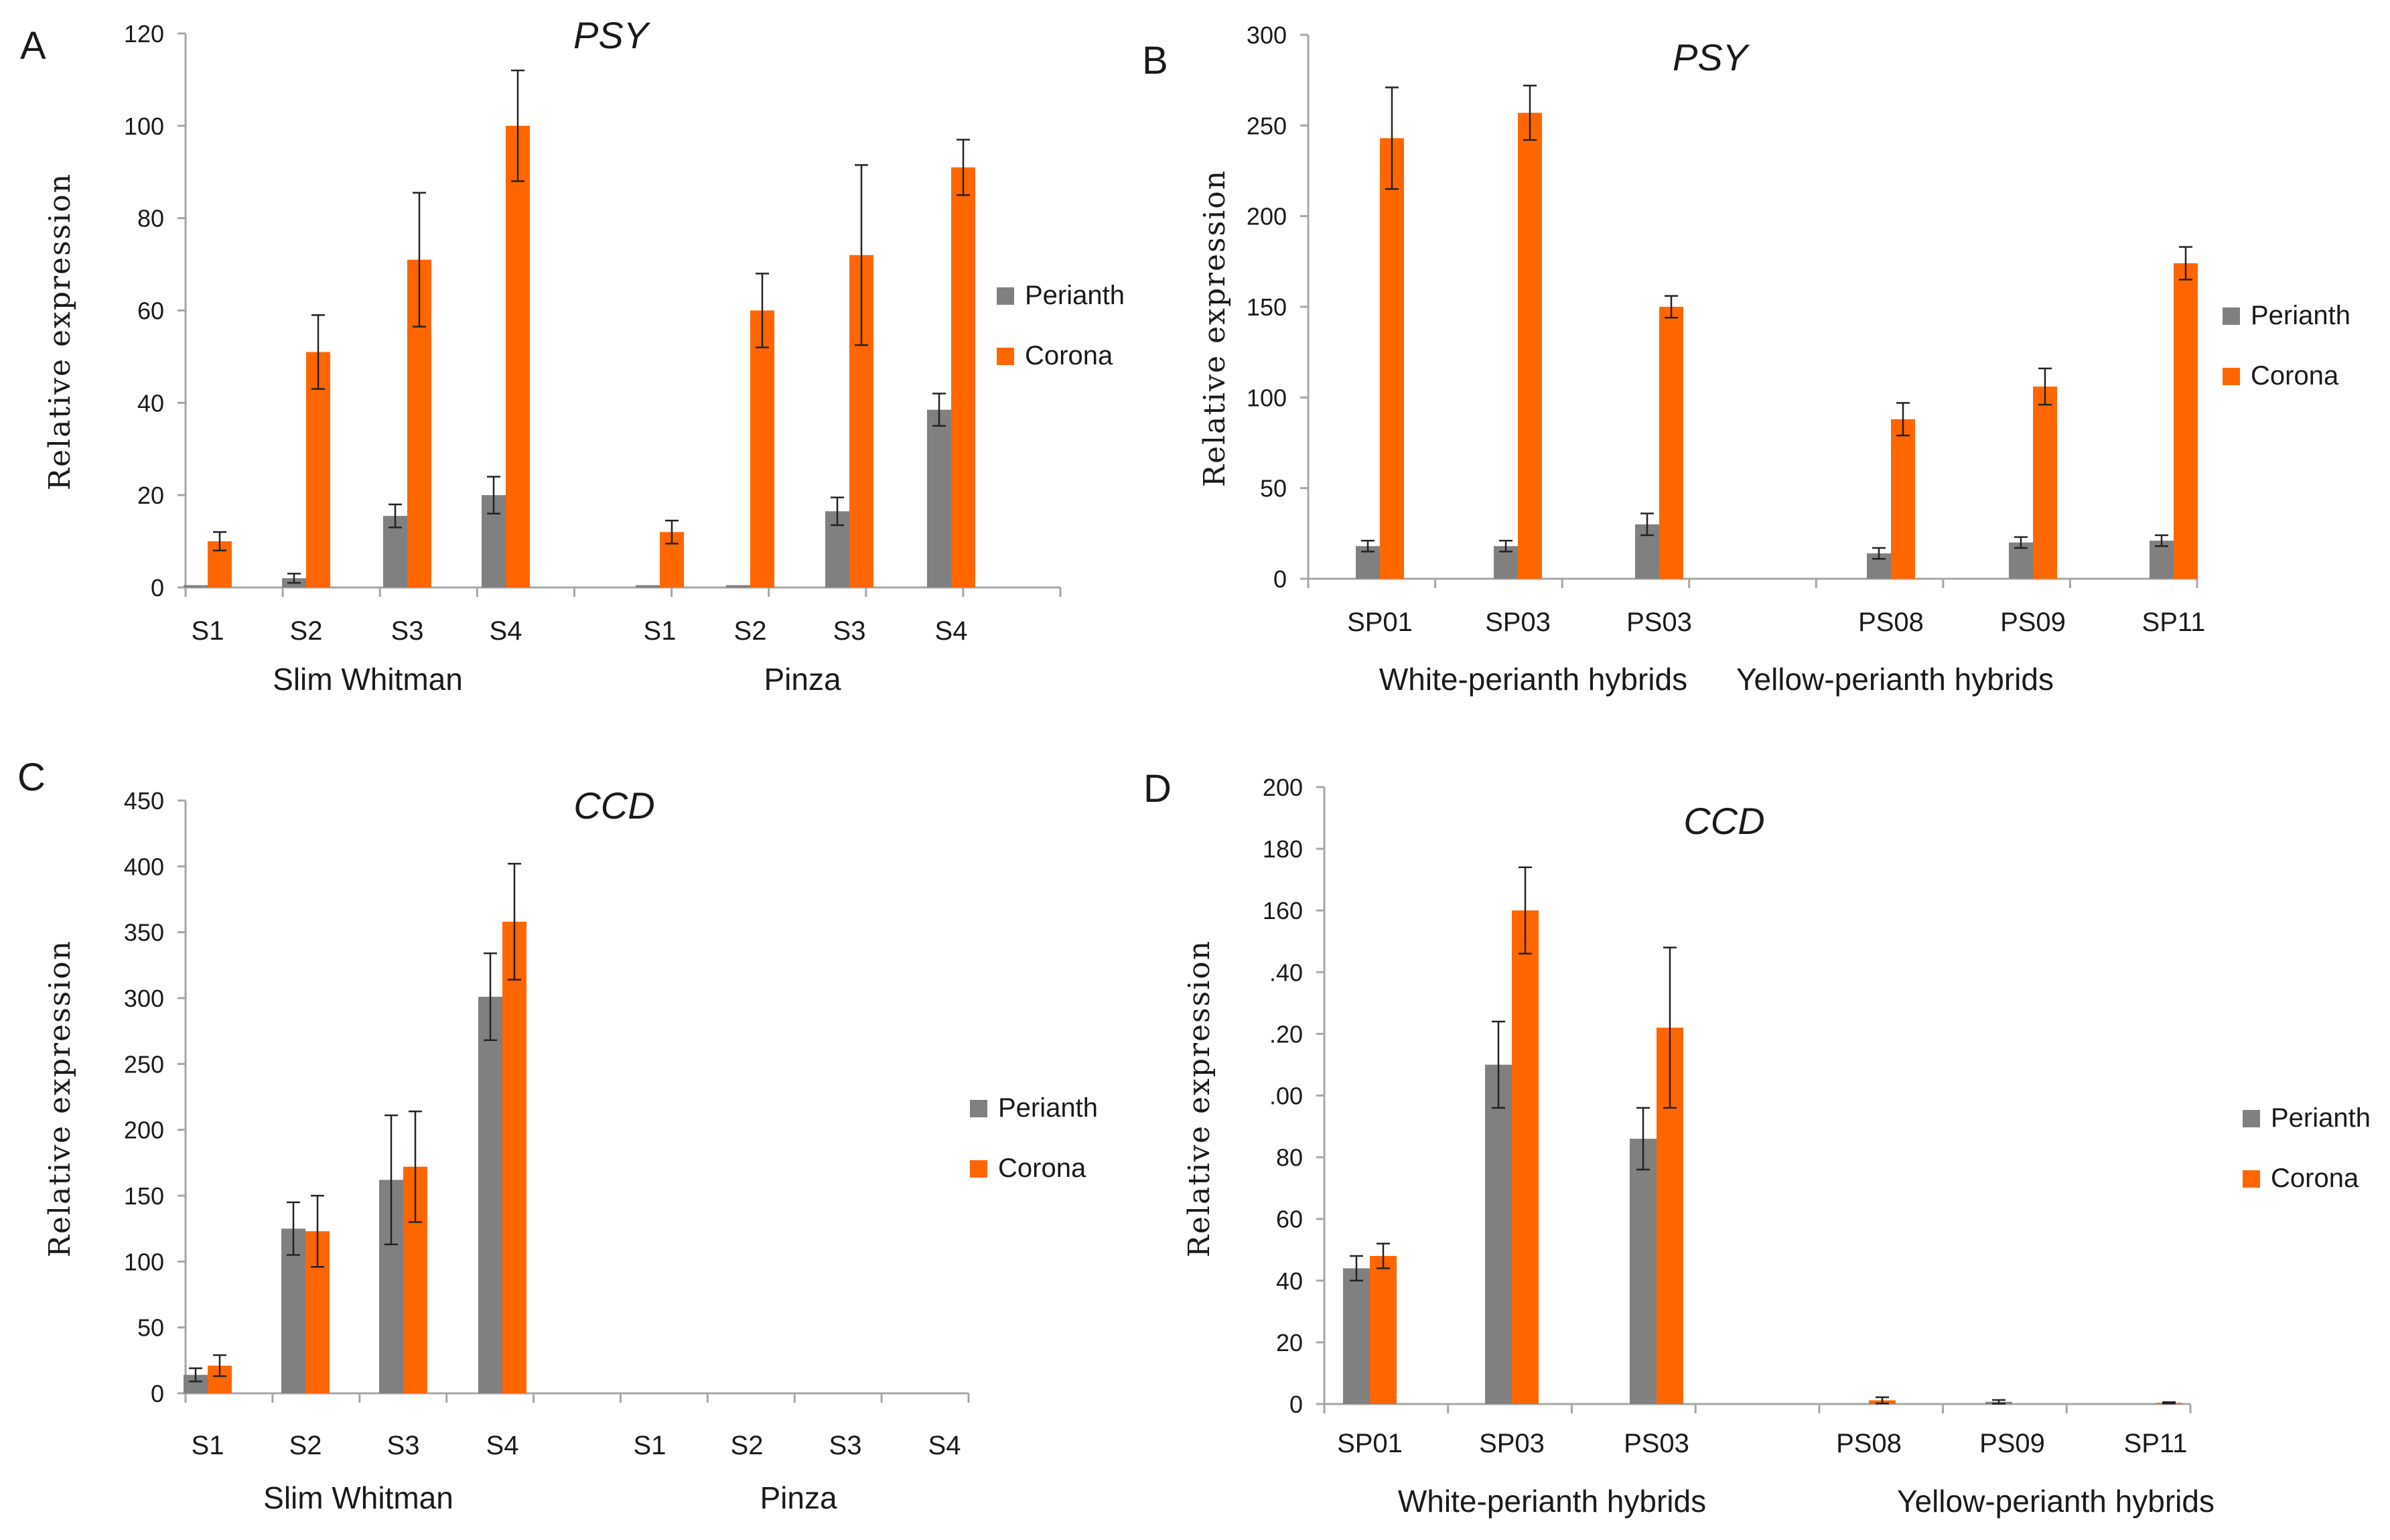  What do you see at coordinates (1656, 1443) in the screenshot?
I see `x-tick-label: PS03` at bounding box center [1656, 1443].